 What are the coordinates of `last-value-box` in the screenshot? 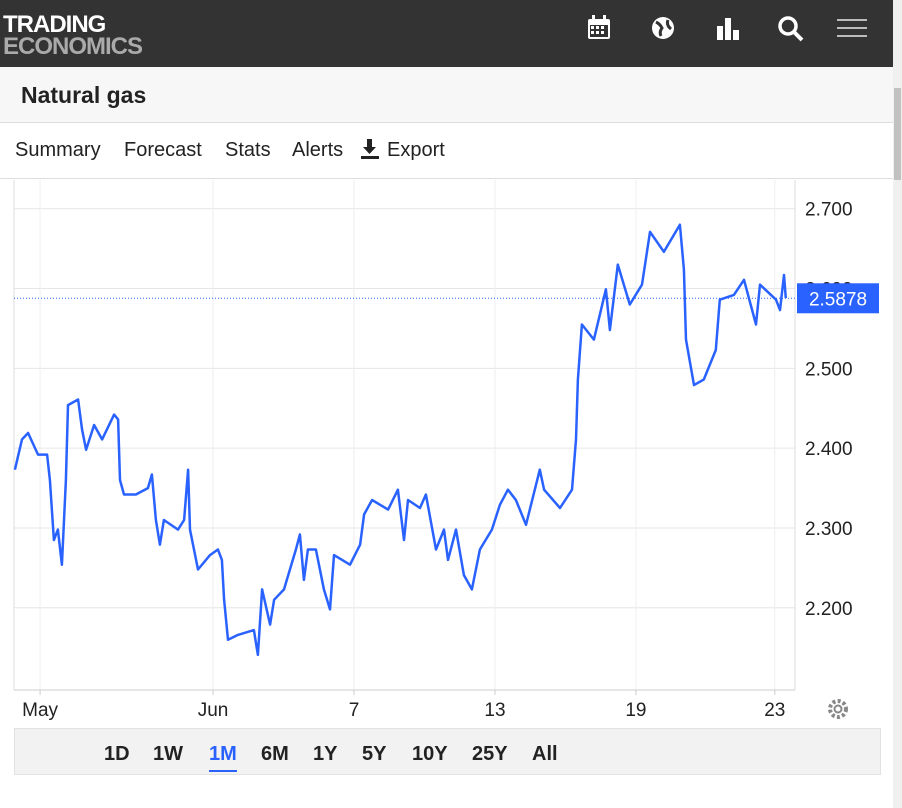 It's located at (838, 298).